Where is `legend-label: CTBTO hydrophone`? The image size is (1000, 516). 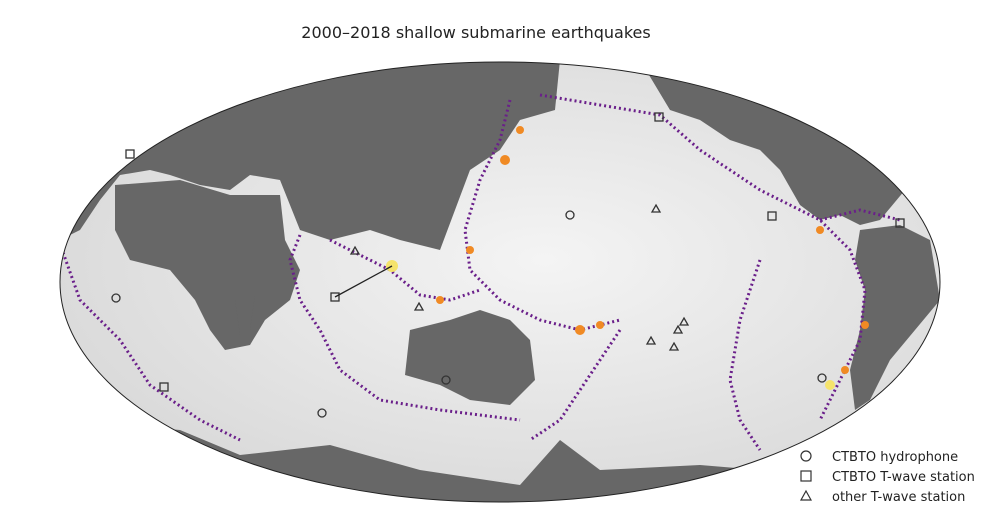 legend-label: CTBTO hydrophone is located at coordinates (895, 457).